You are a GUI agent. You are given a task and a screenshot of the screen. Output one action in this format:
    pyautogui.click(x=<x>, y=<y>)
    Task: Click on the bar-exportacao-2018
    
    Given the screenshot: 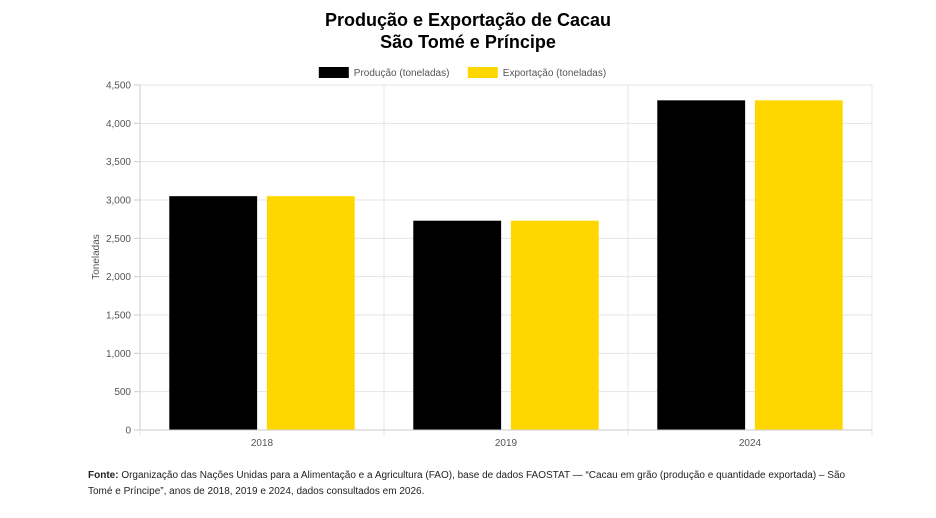 What is the action you would take?
    pyautogui.click(x=310, y=313)
    